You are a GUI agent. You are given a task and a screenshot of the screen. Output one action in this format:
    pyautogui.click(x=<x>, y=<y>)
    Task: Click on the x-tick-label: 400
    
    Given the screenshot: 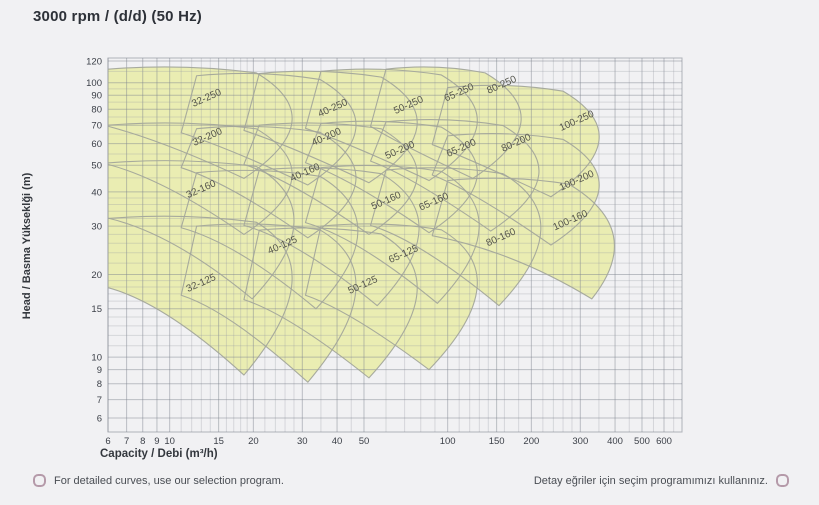 What is the action you would take?
    pyautogui.click(x=615, y=441)
    